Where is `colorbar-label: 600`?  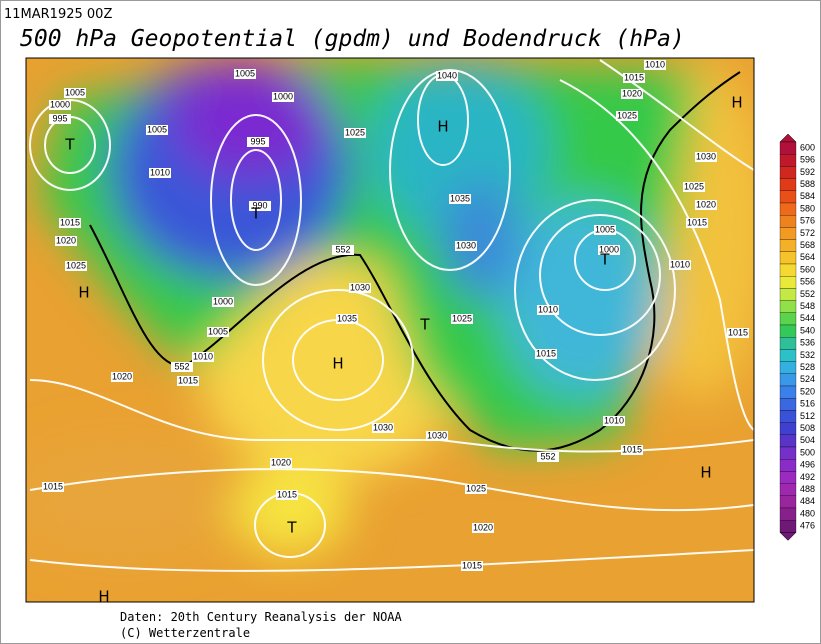 colorbar-label: 600 is located at coordinates (807, 147).